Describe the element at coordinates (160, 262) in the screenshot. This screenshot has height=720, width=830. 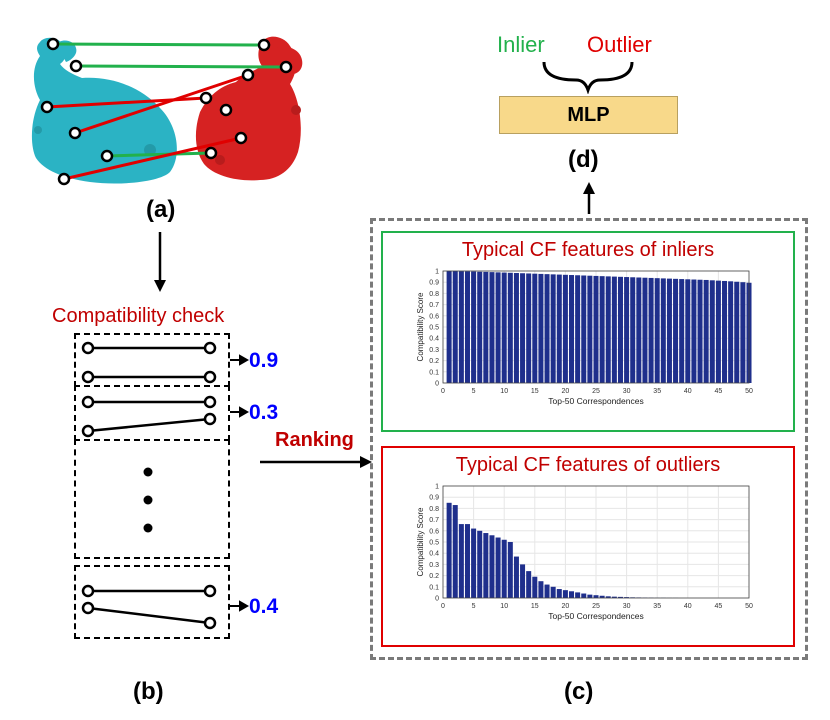
I see `arrow-down-icon` at that location.